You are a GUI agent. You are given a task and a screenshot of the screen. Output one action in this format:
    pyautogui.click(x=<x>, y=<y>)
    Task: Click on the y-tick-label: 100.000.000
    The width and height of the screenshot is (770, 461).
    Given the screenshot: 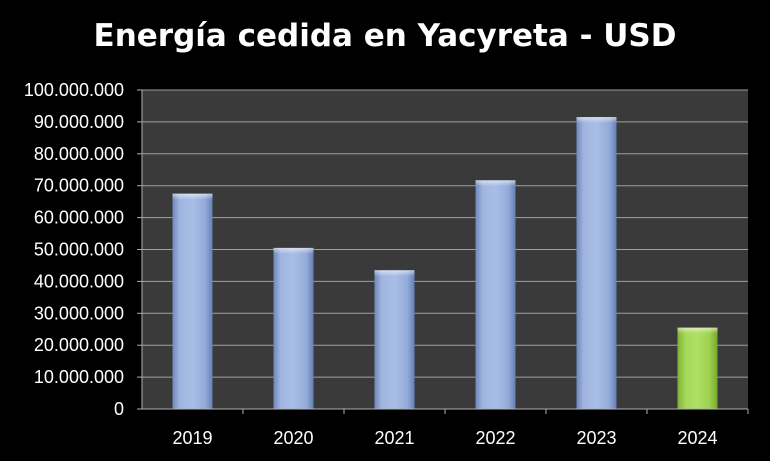 What is the action you would take?
    pyautogui.click(x=74, y=90)
    